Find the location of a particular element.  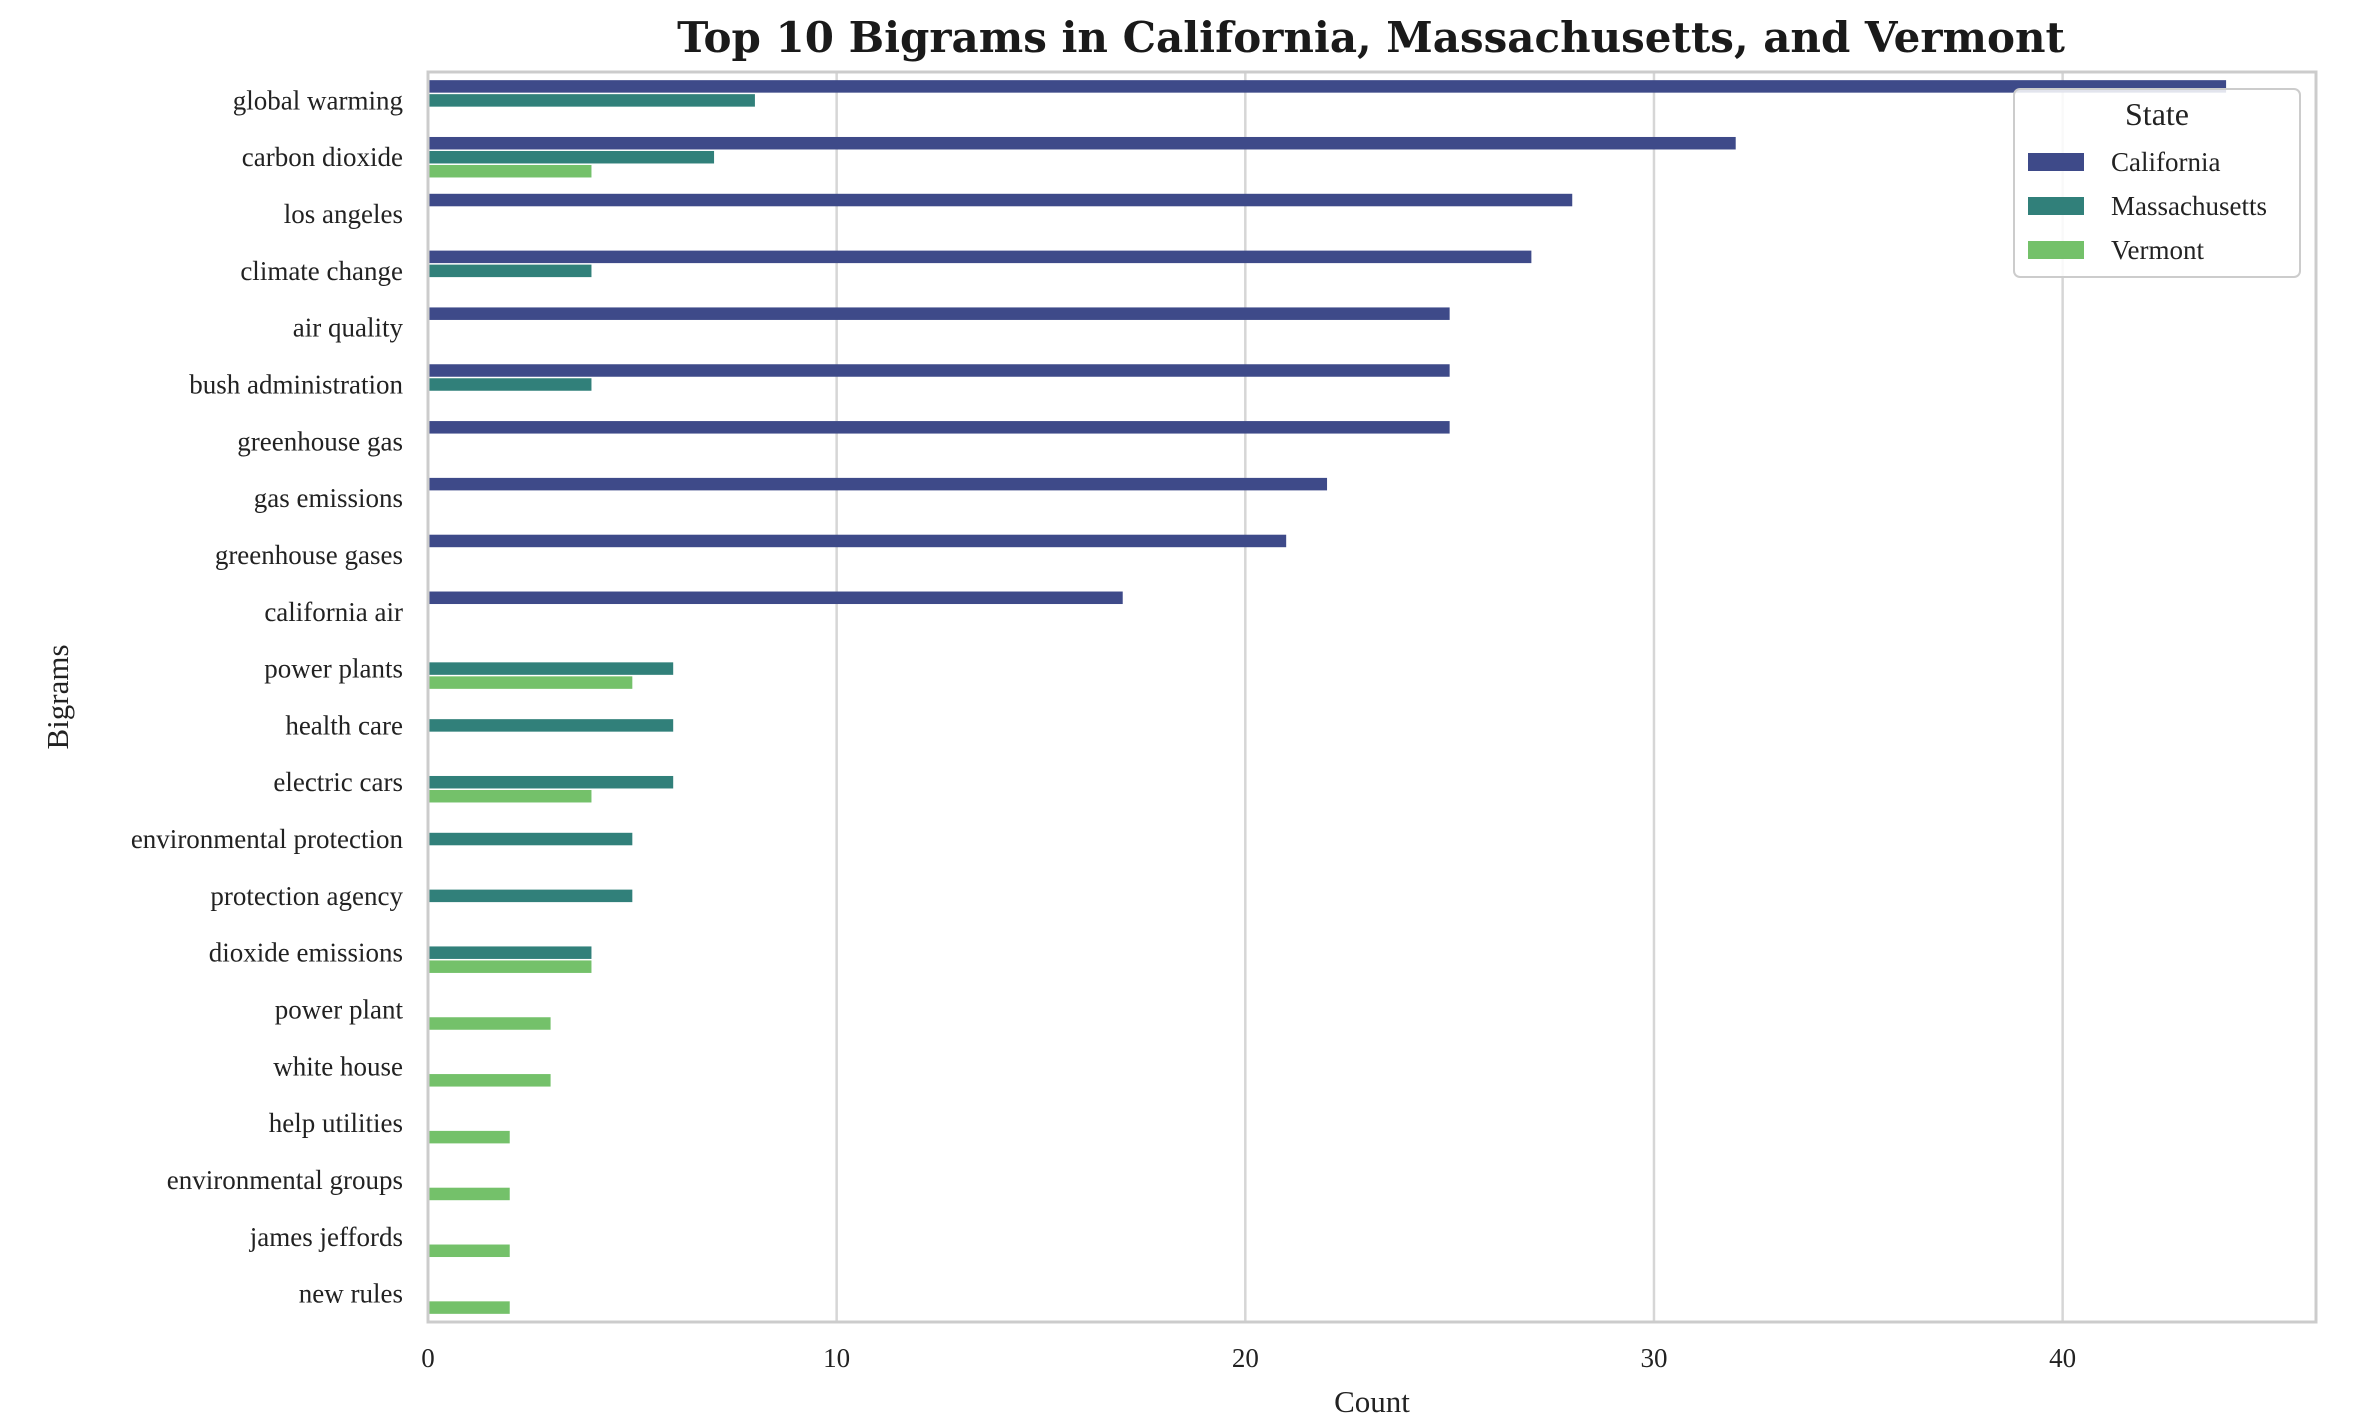

x-tick-label: 40 is located at coordinates (2062, 1358).